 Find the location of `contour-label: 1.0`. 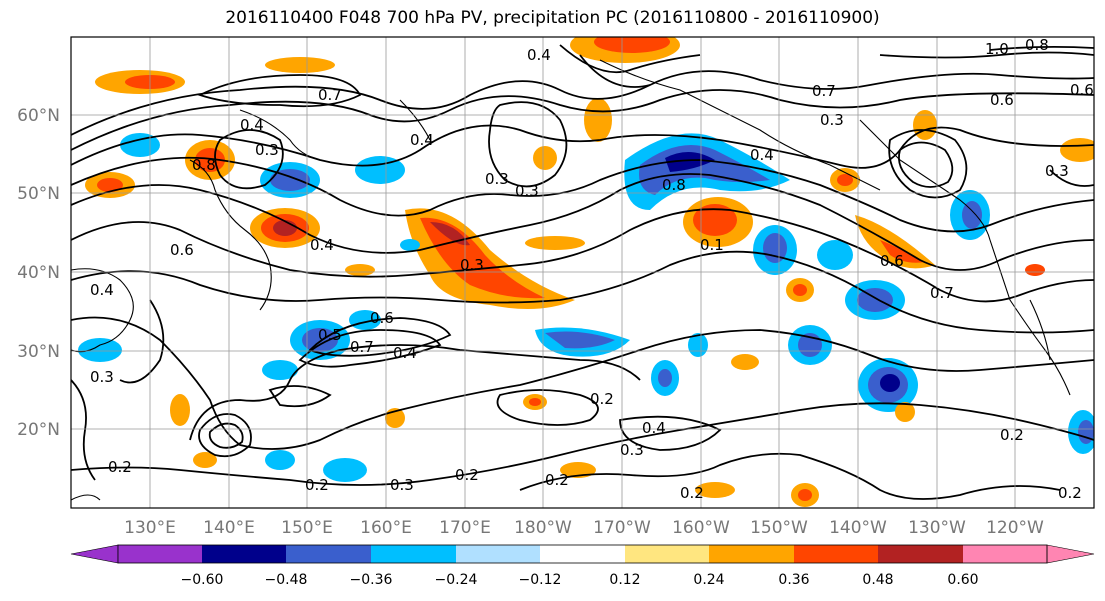

contour-label: 1.0 is located at coordinates (997, 49).